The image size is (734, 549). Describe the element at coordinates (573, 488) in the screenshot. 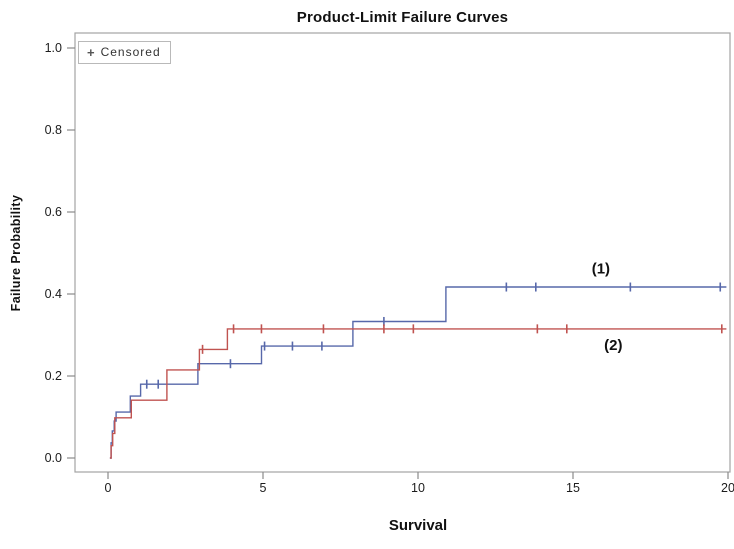

I see `x-tick-label: 15` at that location.